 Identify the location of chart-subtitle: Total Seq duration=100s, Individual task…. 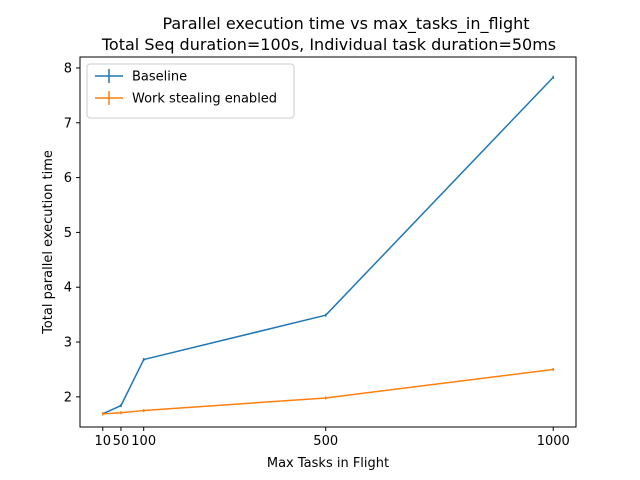
(328, 44).